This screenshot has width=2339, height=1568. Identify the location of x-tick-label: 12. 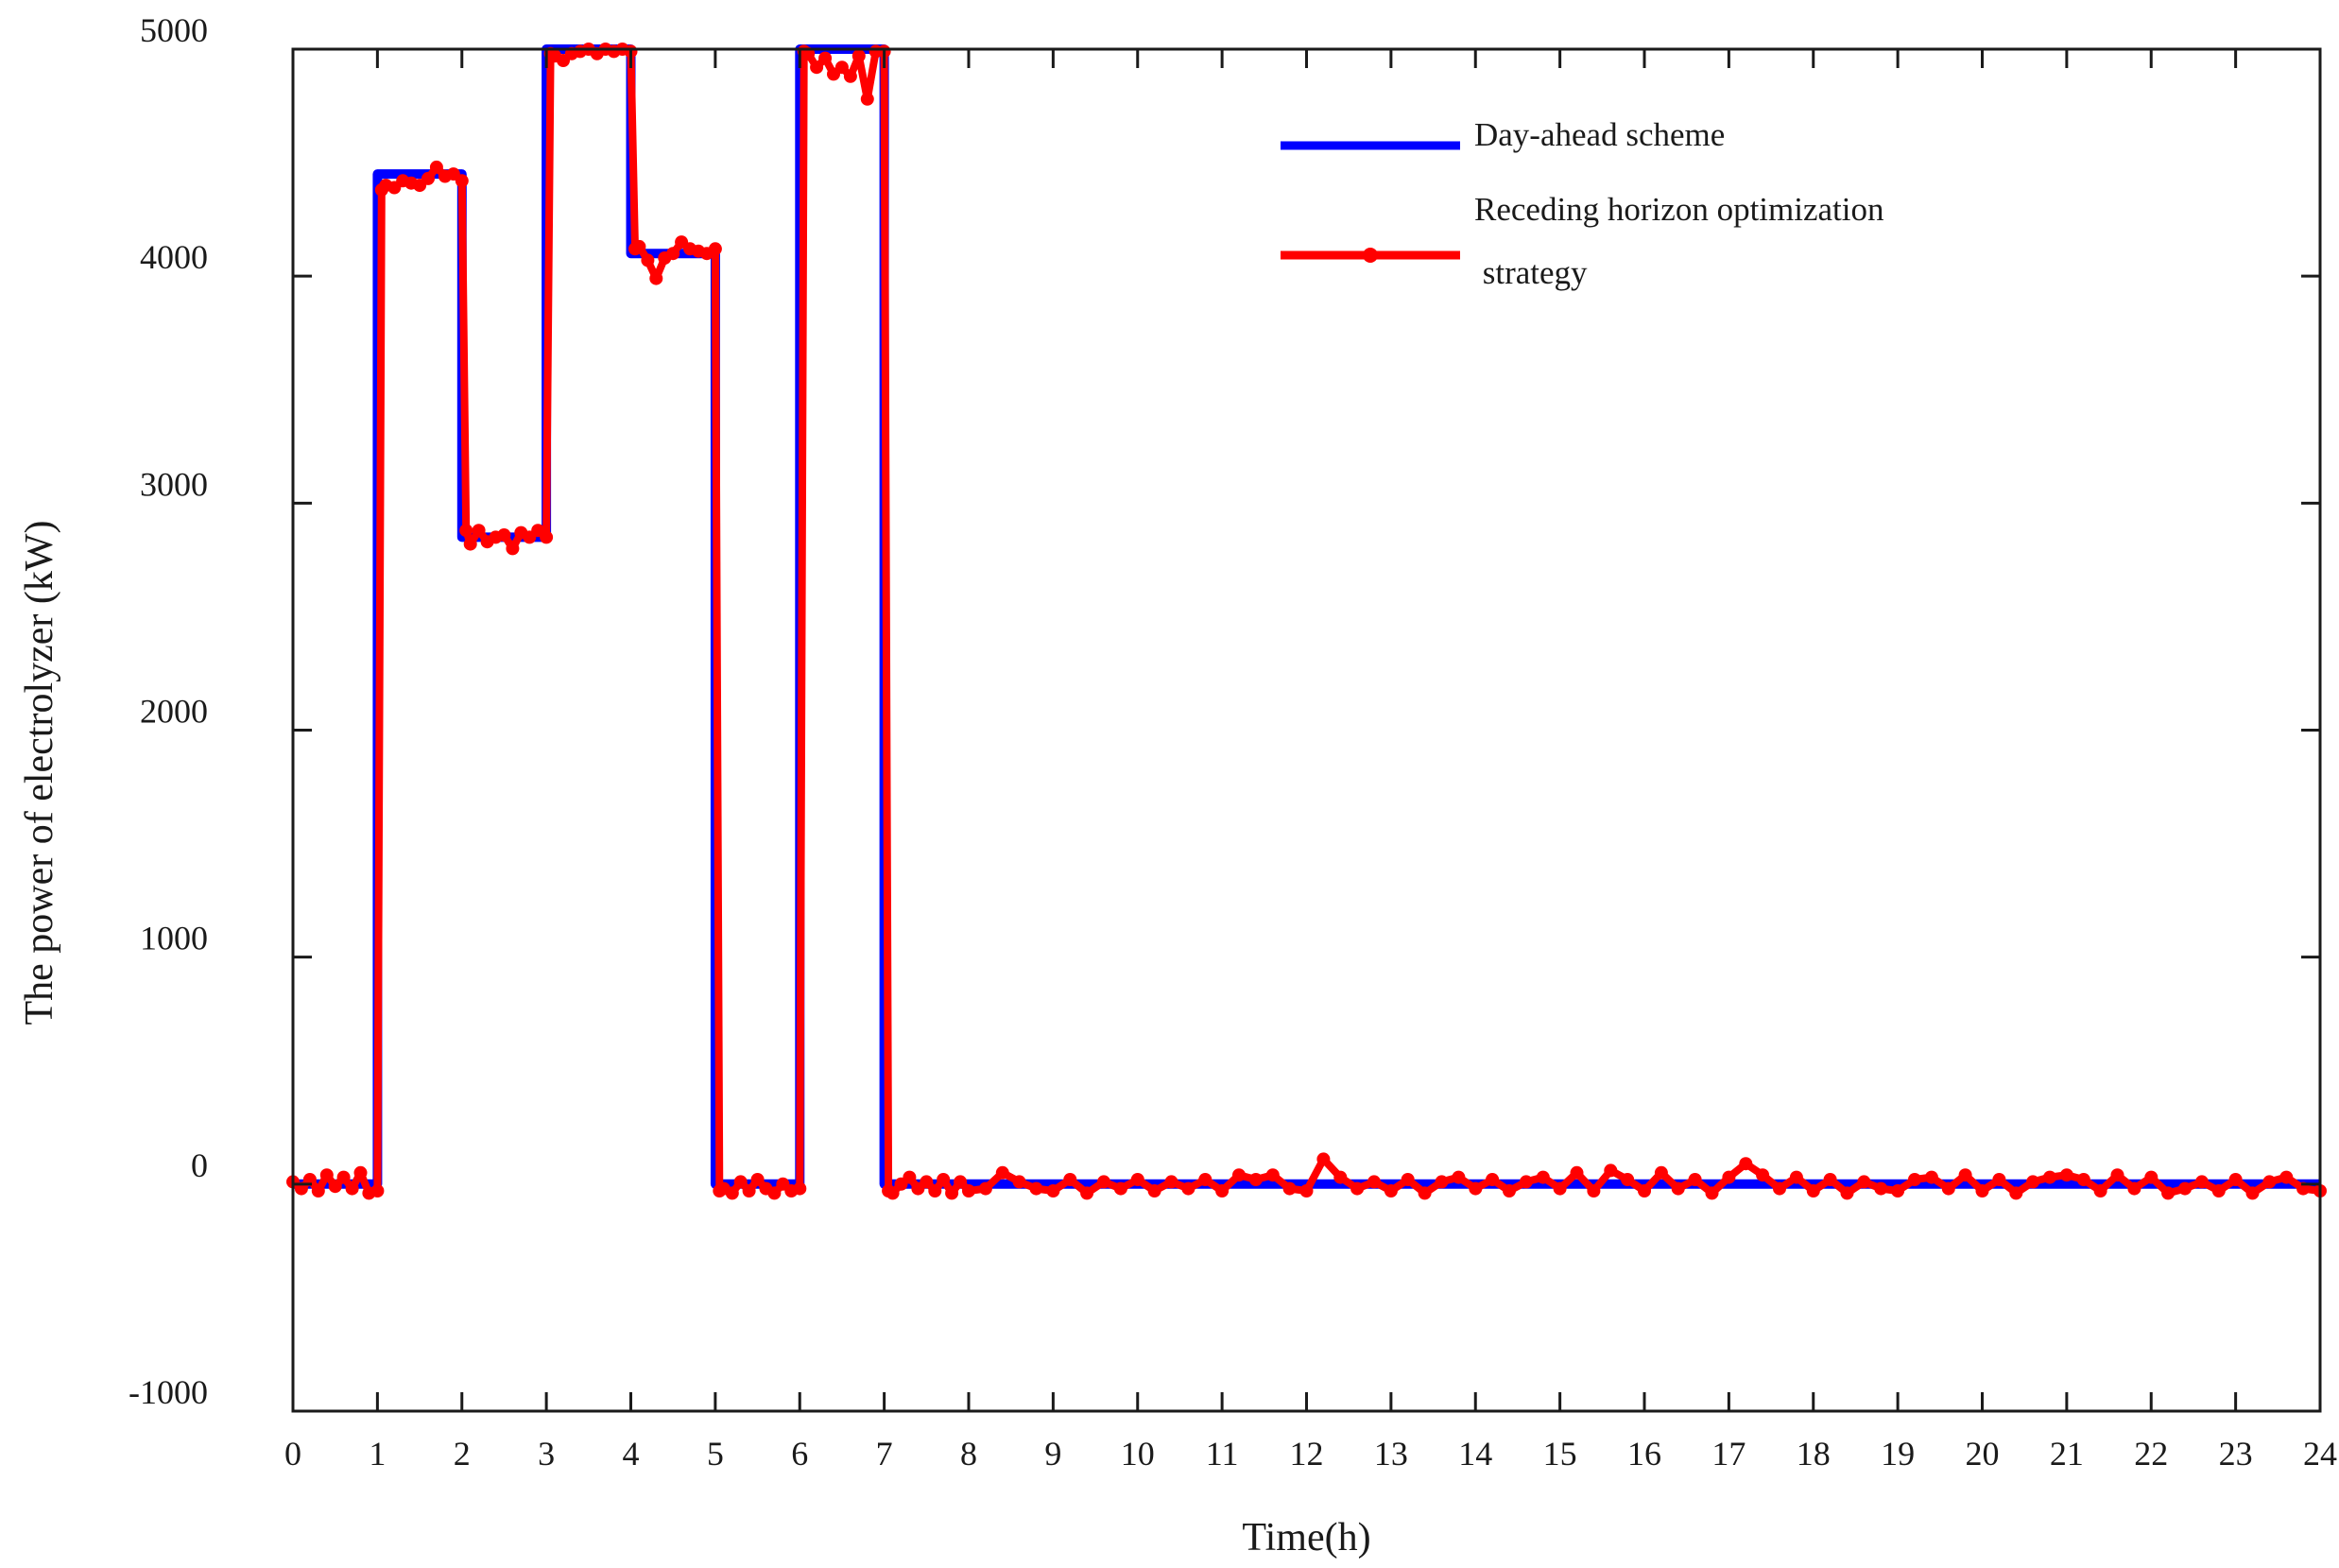
(1307, 1454).